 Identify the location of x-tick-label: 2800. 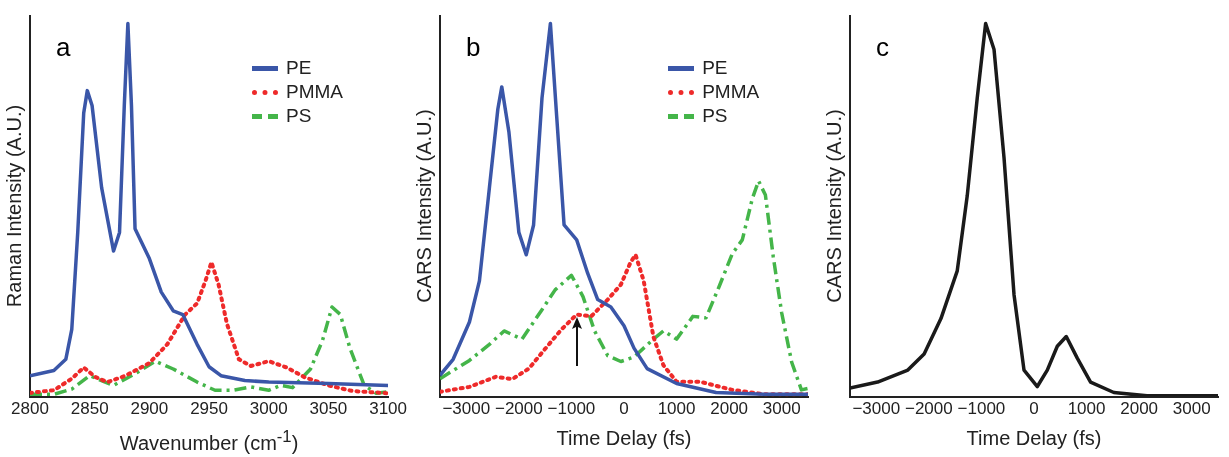
(30, 409).